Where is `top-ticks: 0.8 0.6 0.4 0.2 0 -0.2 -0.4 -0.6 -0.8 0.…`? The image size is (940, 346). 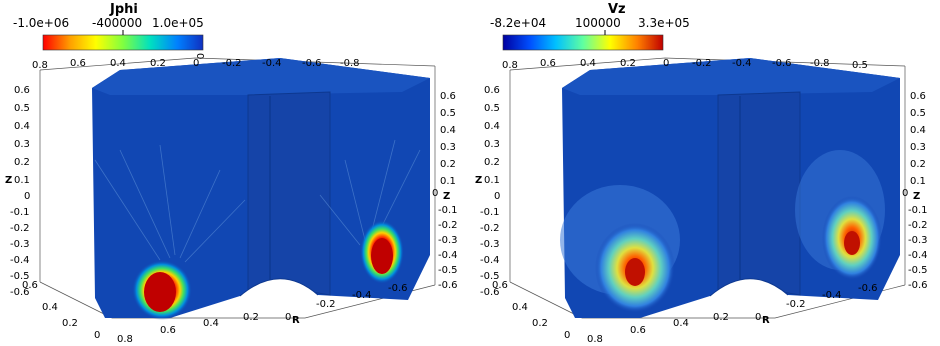
top-ticks: 0.8 0.6 0.4 0.2 0 -0.2 -0.4 -0.6 -0.8 0.… is located at coordinates (685, 64).